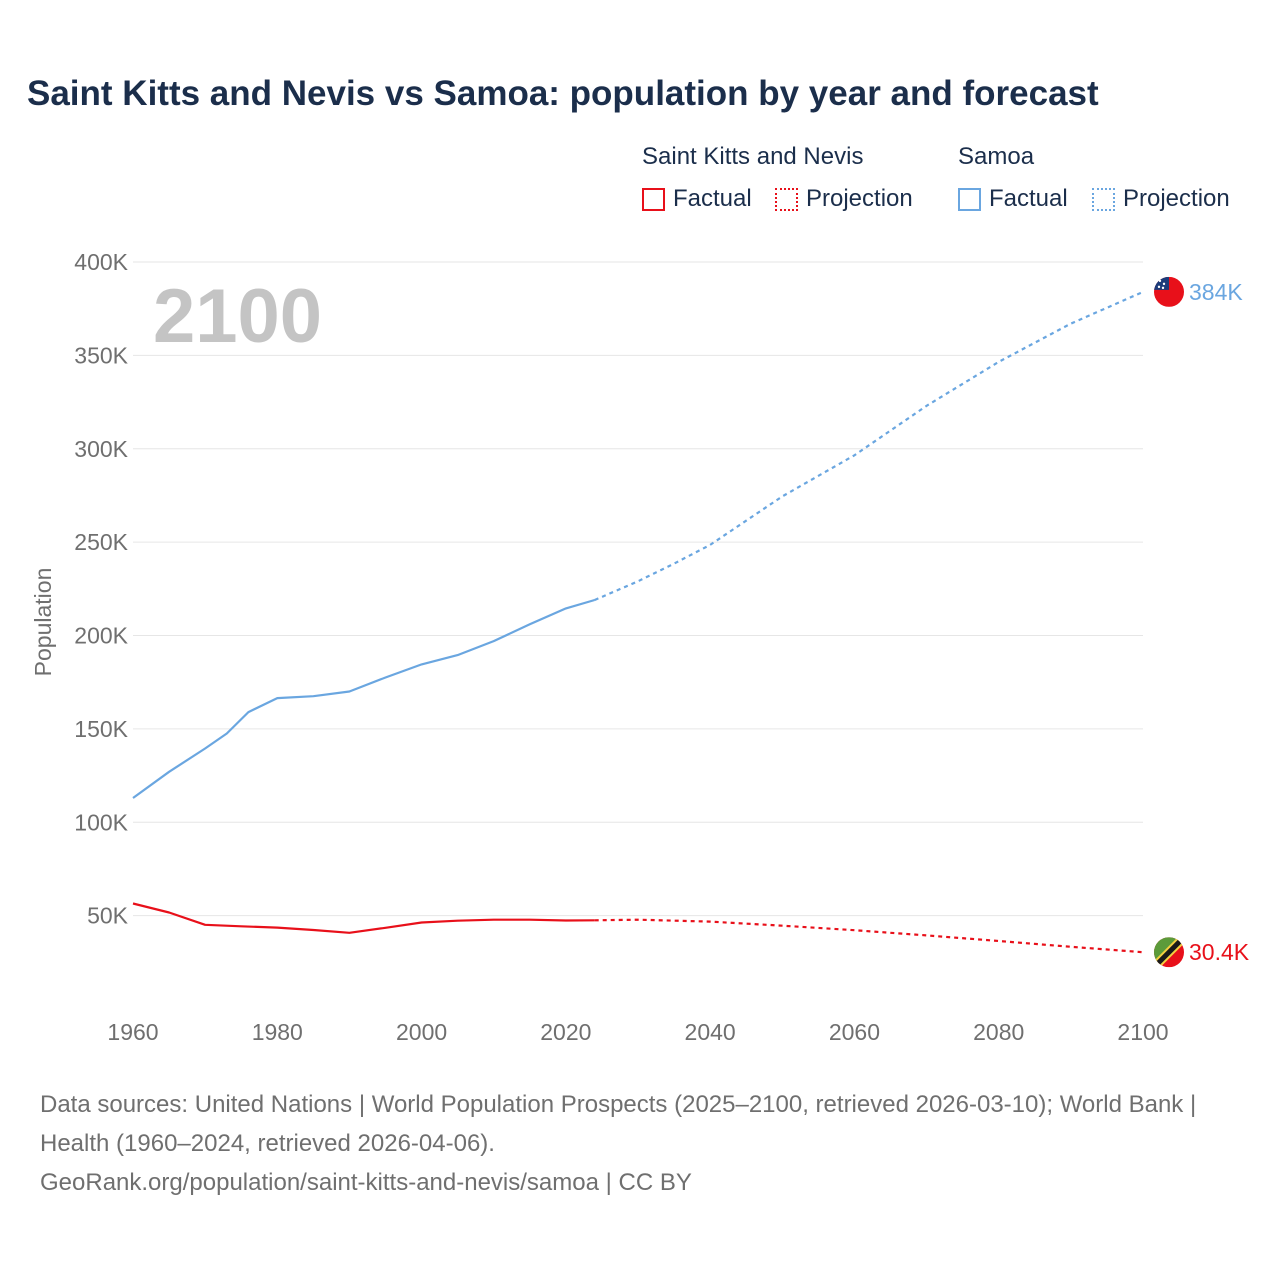  I want to click on legend-group-samoa: Samoa, so click(996, 156).